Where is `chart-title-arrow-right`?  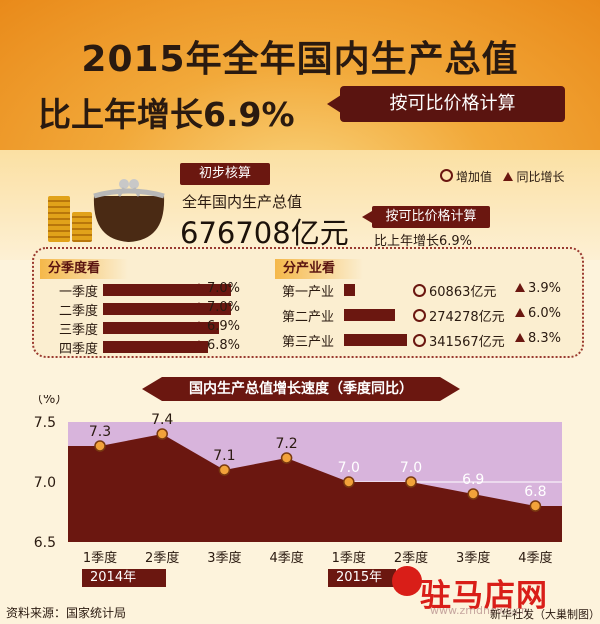
chart-title-arrow-right is located at coordinates (450, 389).